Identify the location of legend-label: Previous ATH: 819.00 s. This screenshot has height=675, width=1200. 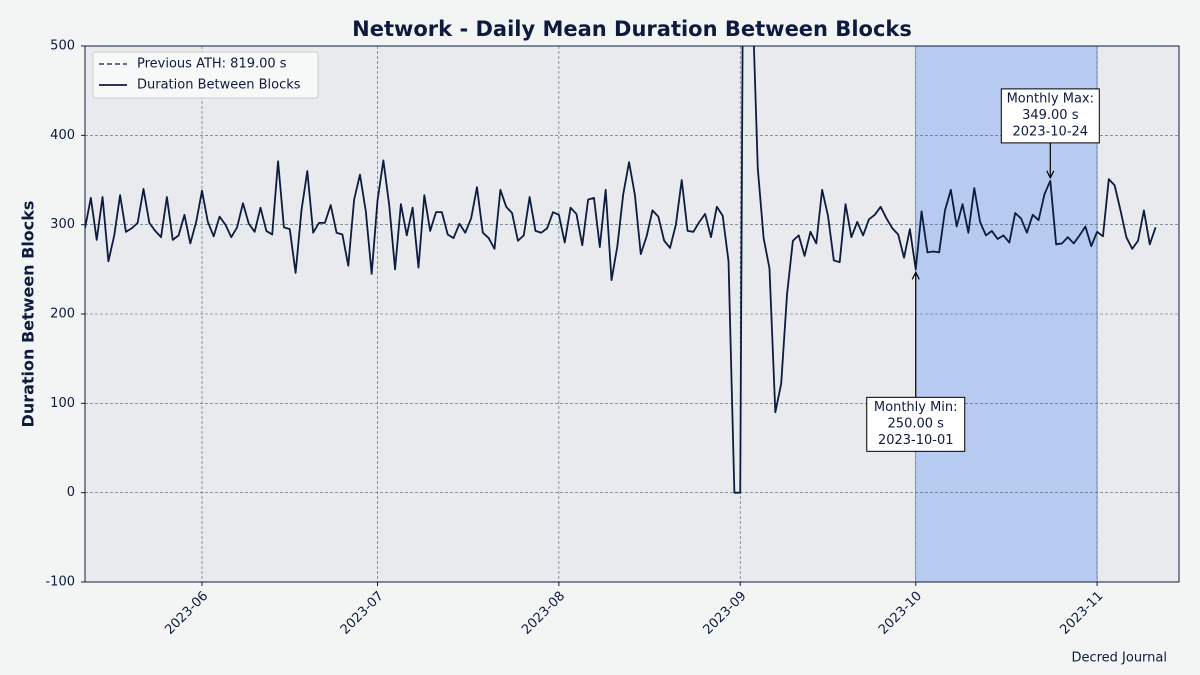
(212, 64).